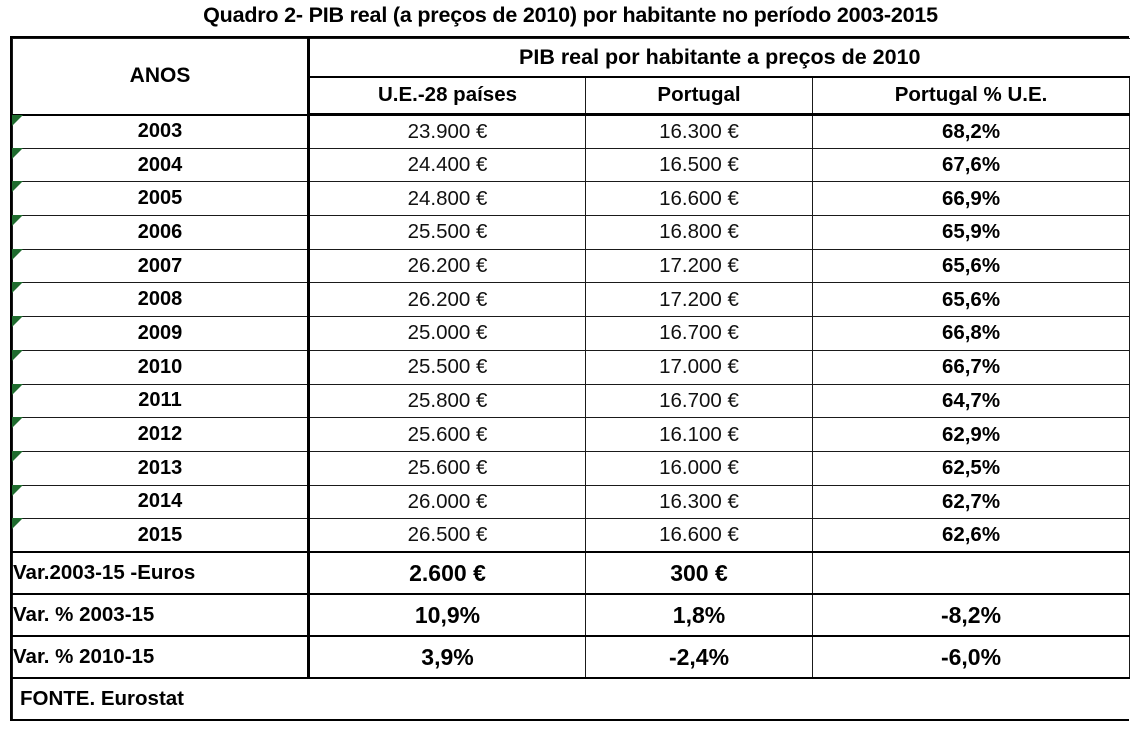 The height and width of the screenshot is (731, 1141). What do you see at coordinates (971, 333) in the screenshot?
I see `cell-portugal-pct-value: 66,8%` at bounding box center [971, 333].